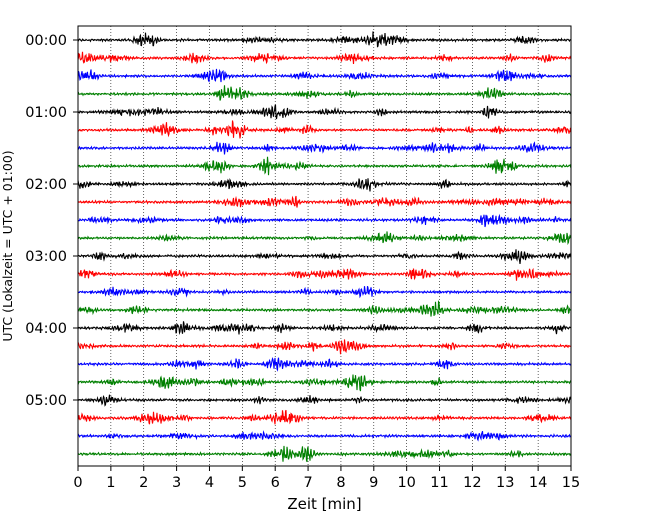 This screenshot has width=650, height=520. I want to click on x-tick-label: 0, so click(77, 483).